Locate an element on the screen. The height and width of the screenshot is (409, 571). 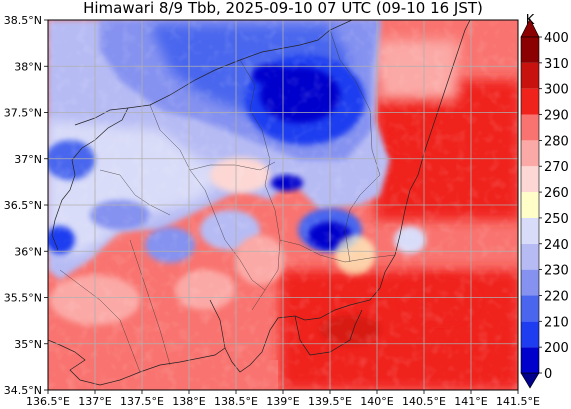
lon-tick-label: 138.5°E is located at coordinates (236, 401).